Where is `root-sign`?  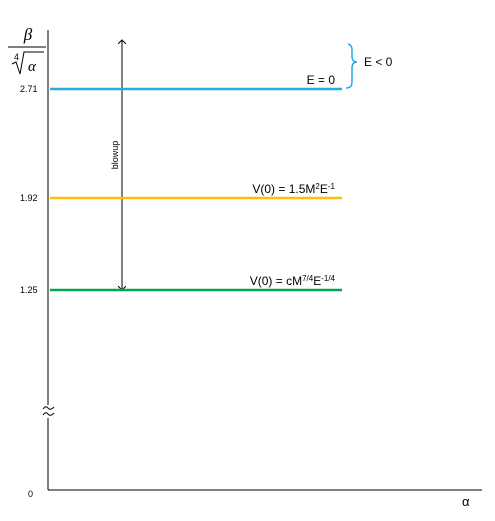
root-sign is located at coordinates (27, 63).